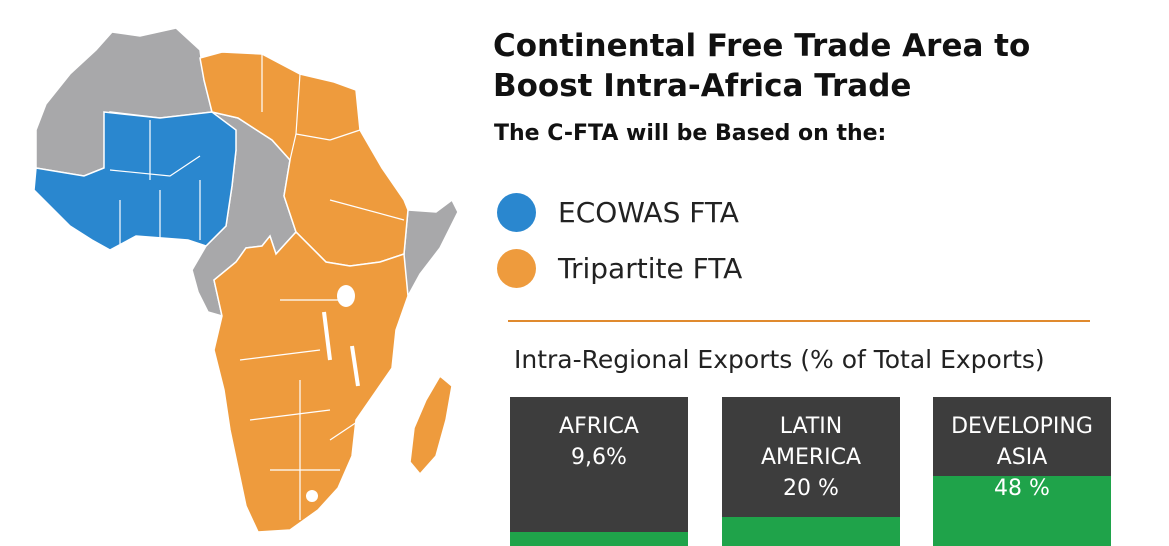 Image resolution: width=1169 pixels, height=546 pixels. I want to click on stat-fill-developing-asia, so click(1022, 511).